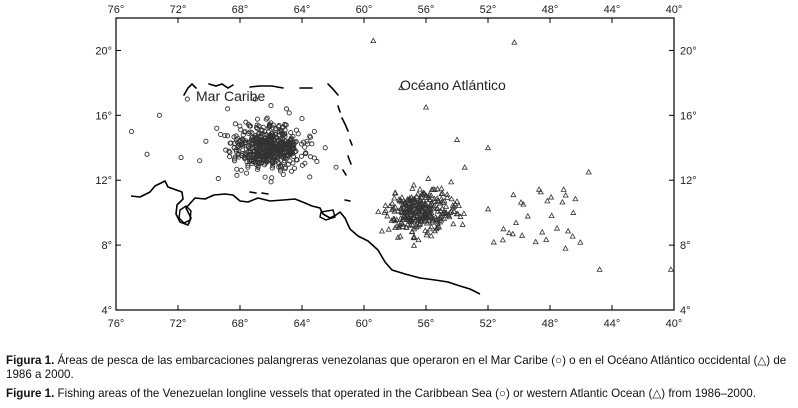  I want to click on lat-label-right: 8°, so click(685, 246).